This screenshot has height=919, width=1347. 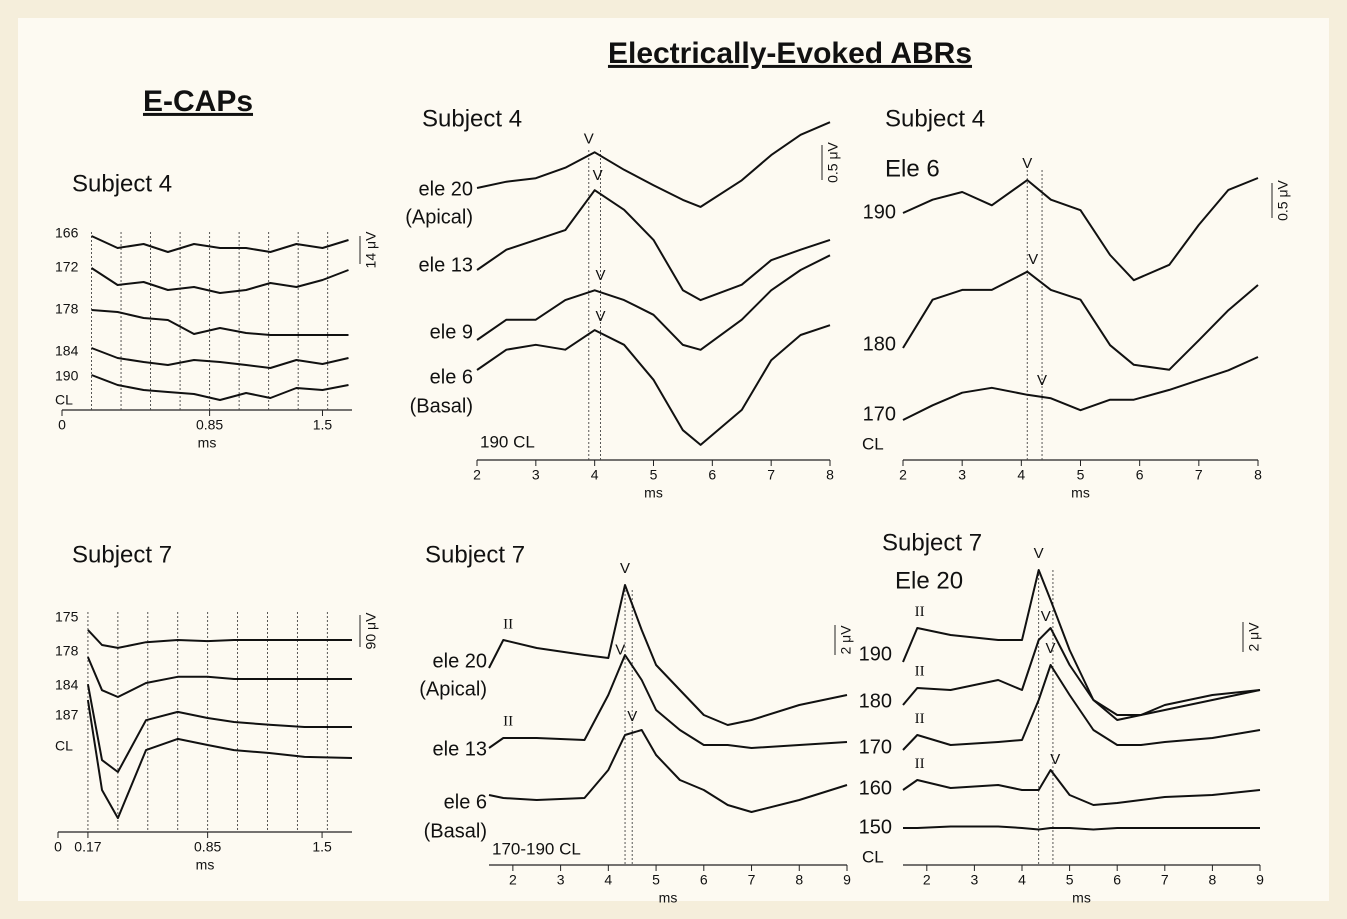 I want to click on figure-title: Electrically-Evoked ABRs, so click(x=790, y=53).